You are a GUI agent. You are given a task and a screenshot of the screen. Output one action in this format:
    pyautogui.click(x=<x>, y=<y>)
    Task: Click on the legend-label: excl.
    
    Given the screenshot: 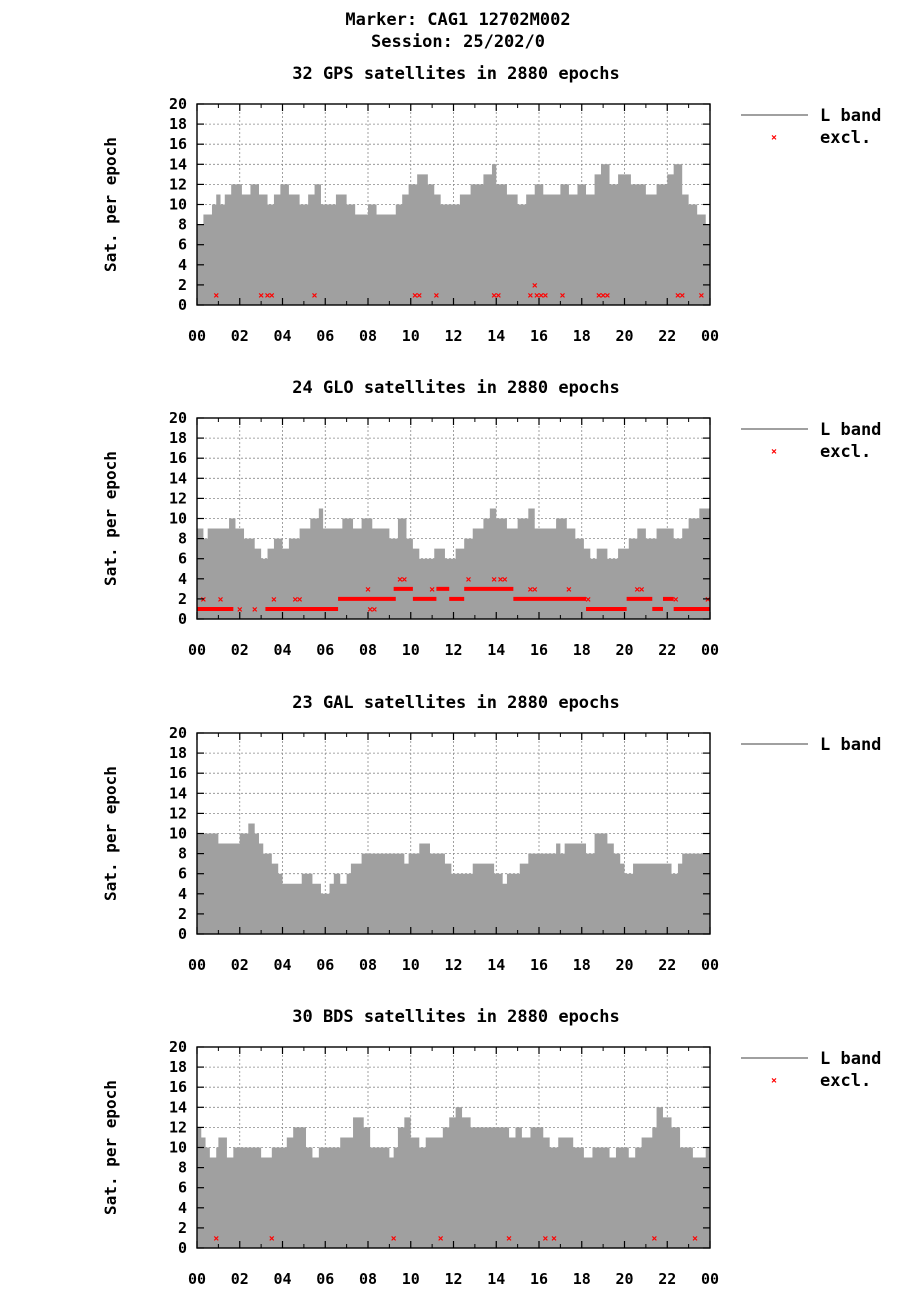 What is the action you would take?
    pyautogui.click(x=845, y=452)
    